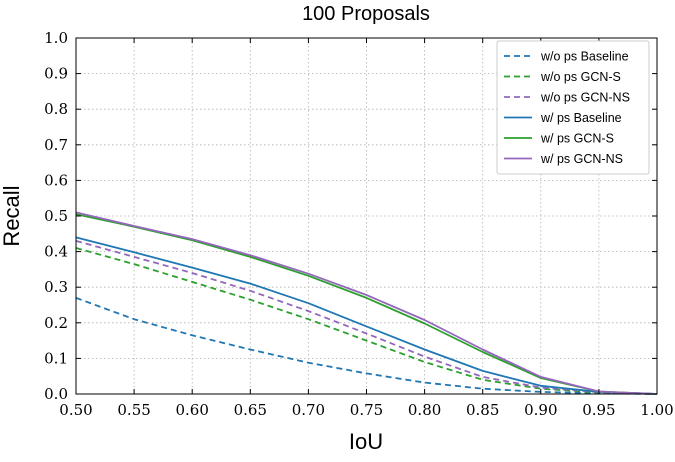 This screenshot has width=675, height=462. Describe the element at coordinates (191, 410) in the screenshot. I see `x-tick-label: 0.60` at that location.